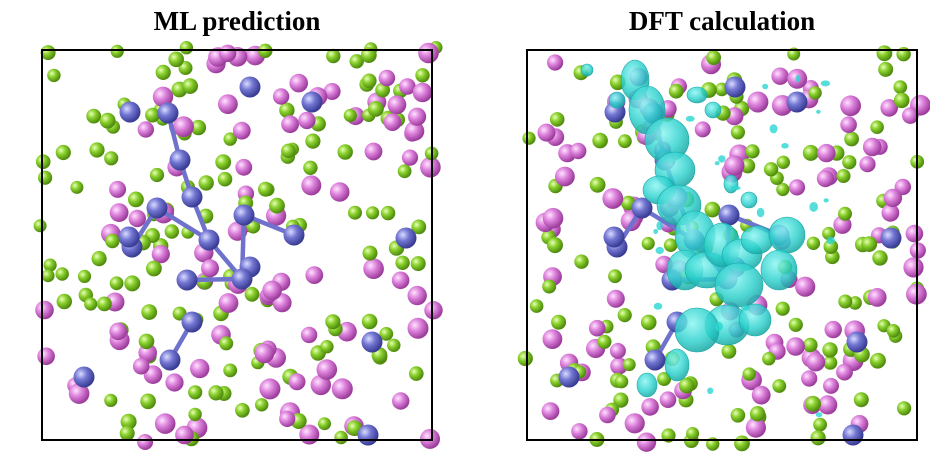  What do you see at coordinates (237, 21) in the screenshot?
I see `ml-prediction-title: ML prediction` at bounding box center [237, 21].